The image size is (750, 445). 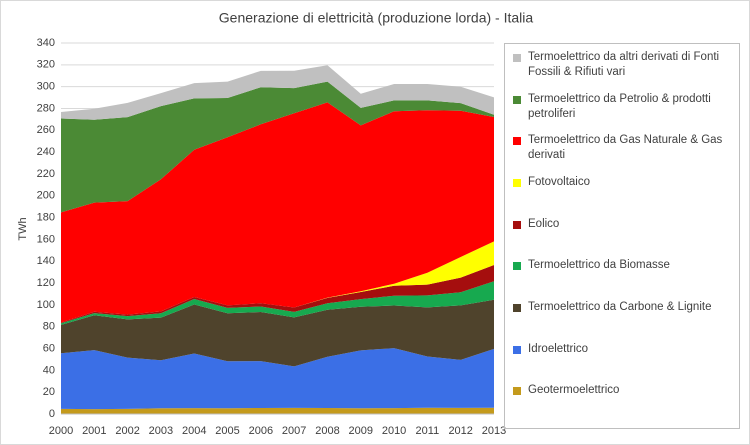 What do you see at coordinates (624, 224) in the screenshot?
I see `legend-item: Eolico` at bounding box center [624, 224].